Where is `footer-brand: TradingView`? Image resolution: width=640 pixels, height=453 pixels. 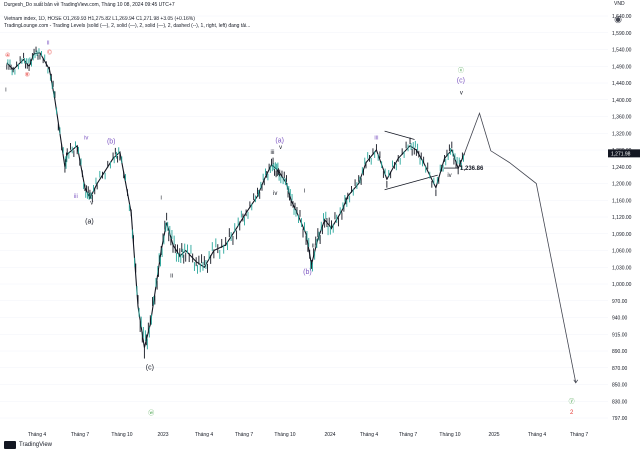
footer-brand: TradingView is located at coordinates (36, 445).